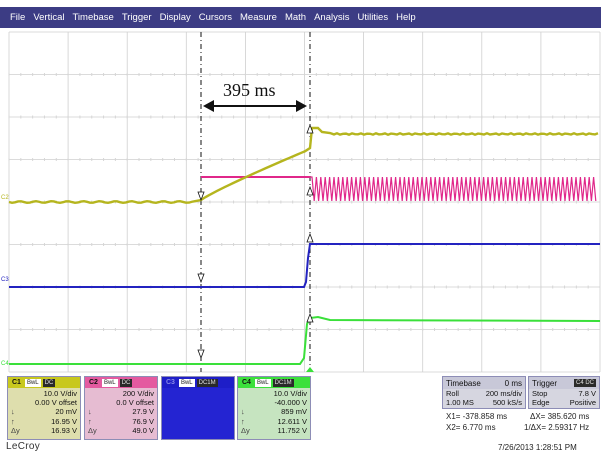  What do you see at coordinates (121, 393) in the screenshot?
I see `channel-readout-row: 200 V/div` at bounding box center [121, 393].